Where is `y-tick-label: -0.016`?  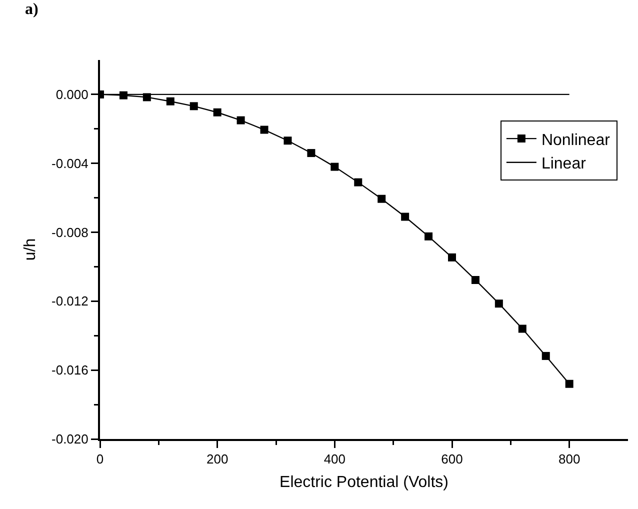 y-tick-label: -0.016 is located at coordinates (70, 370).